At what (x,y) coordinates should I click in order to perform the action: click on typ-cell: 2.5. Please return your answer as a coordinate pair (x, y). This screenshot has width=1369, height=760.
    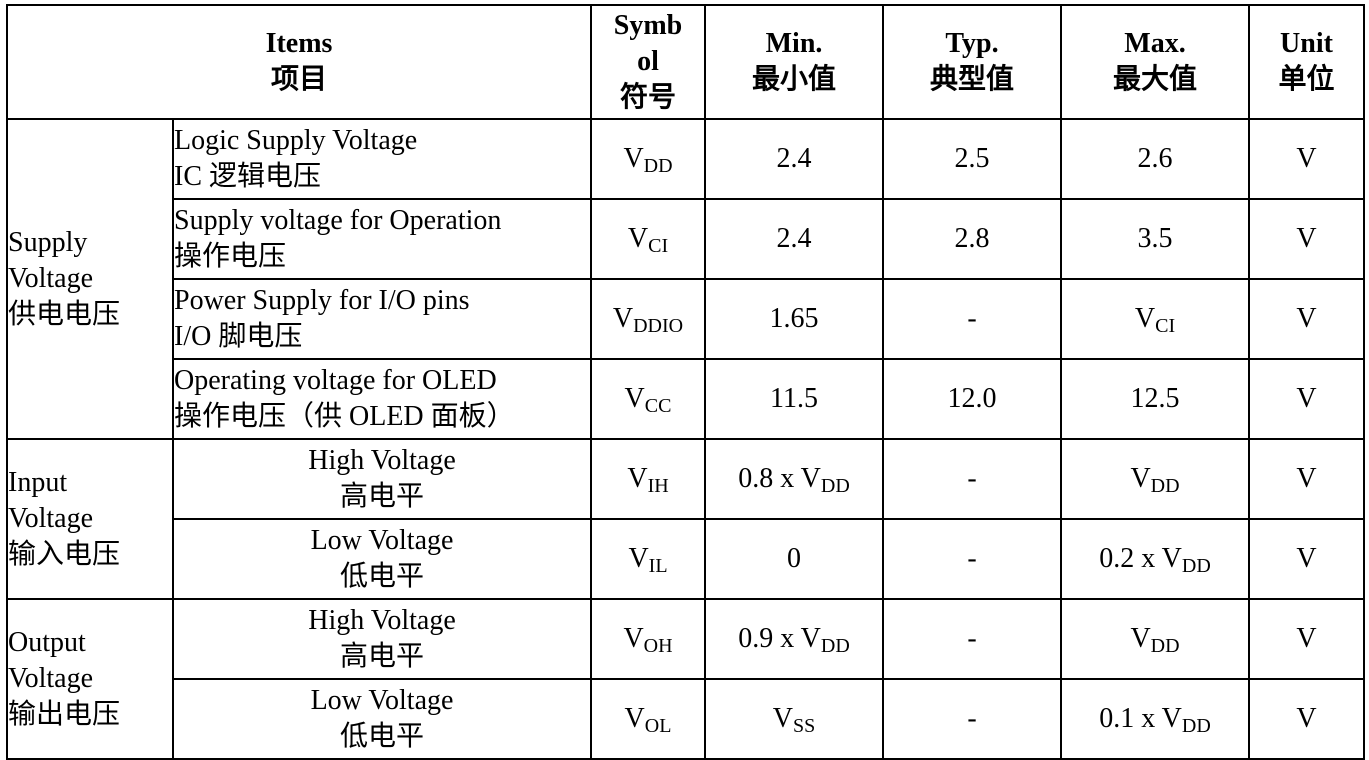
    Looking at the image, I should click on (972, 159).